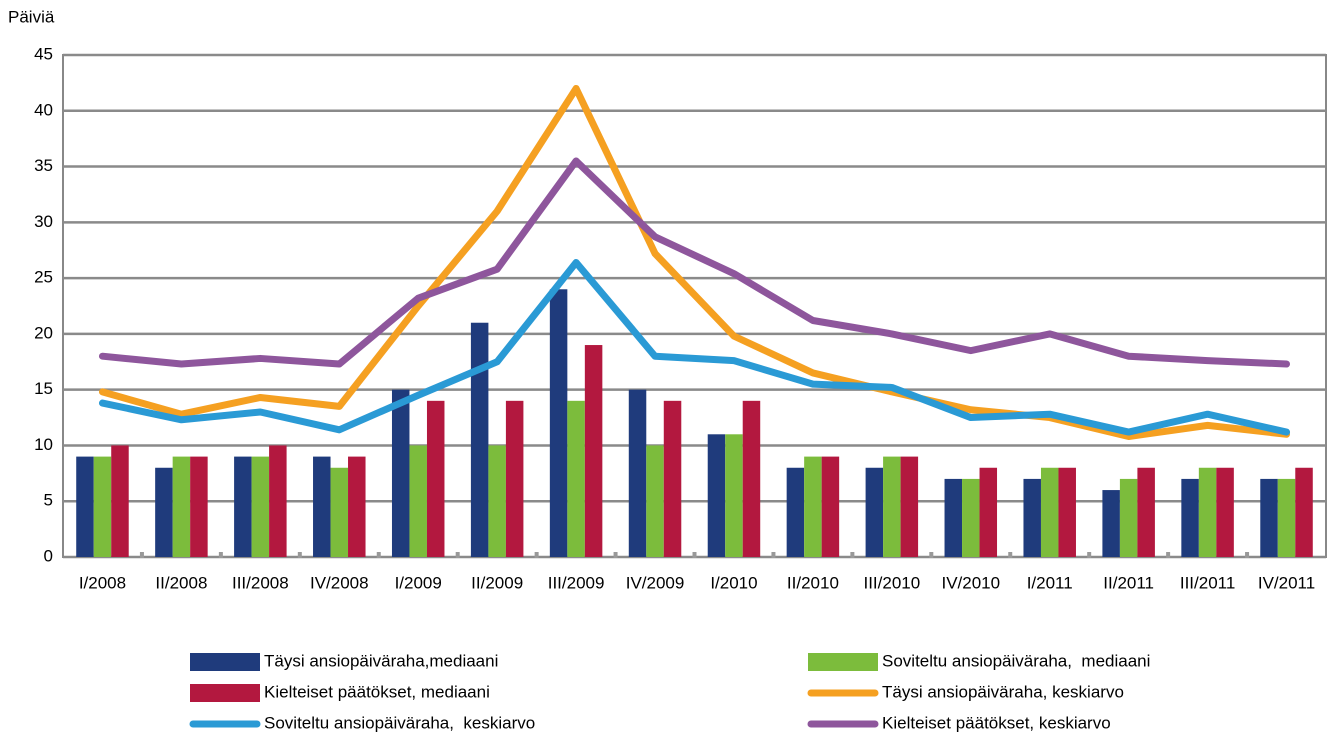  I want to click on x-tick-label: IV/2009, so click(655, 582).